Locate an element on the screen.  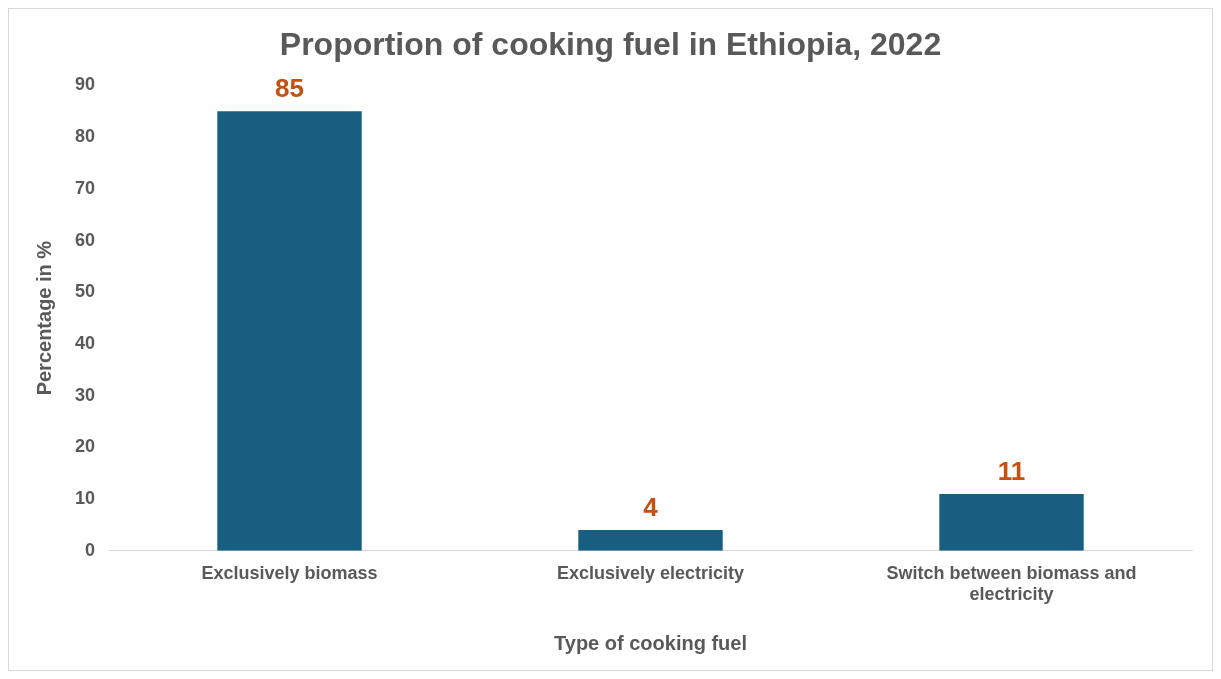
y-tick-label: 90 is located at coordinates (85, 84).